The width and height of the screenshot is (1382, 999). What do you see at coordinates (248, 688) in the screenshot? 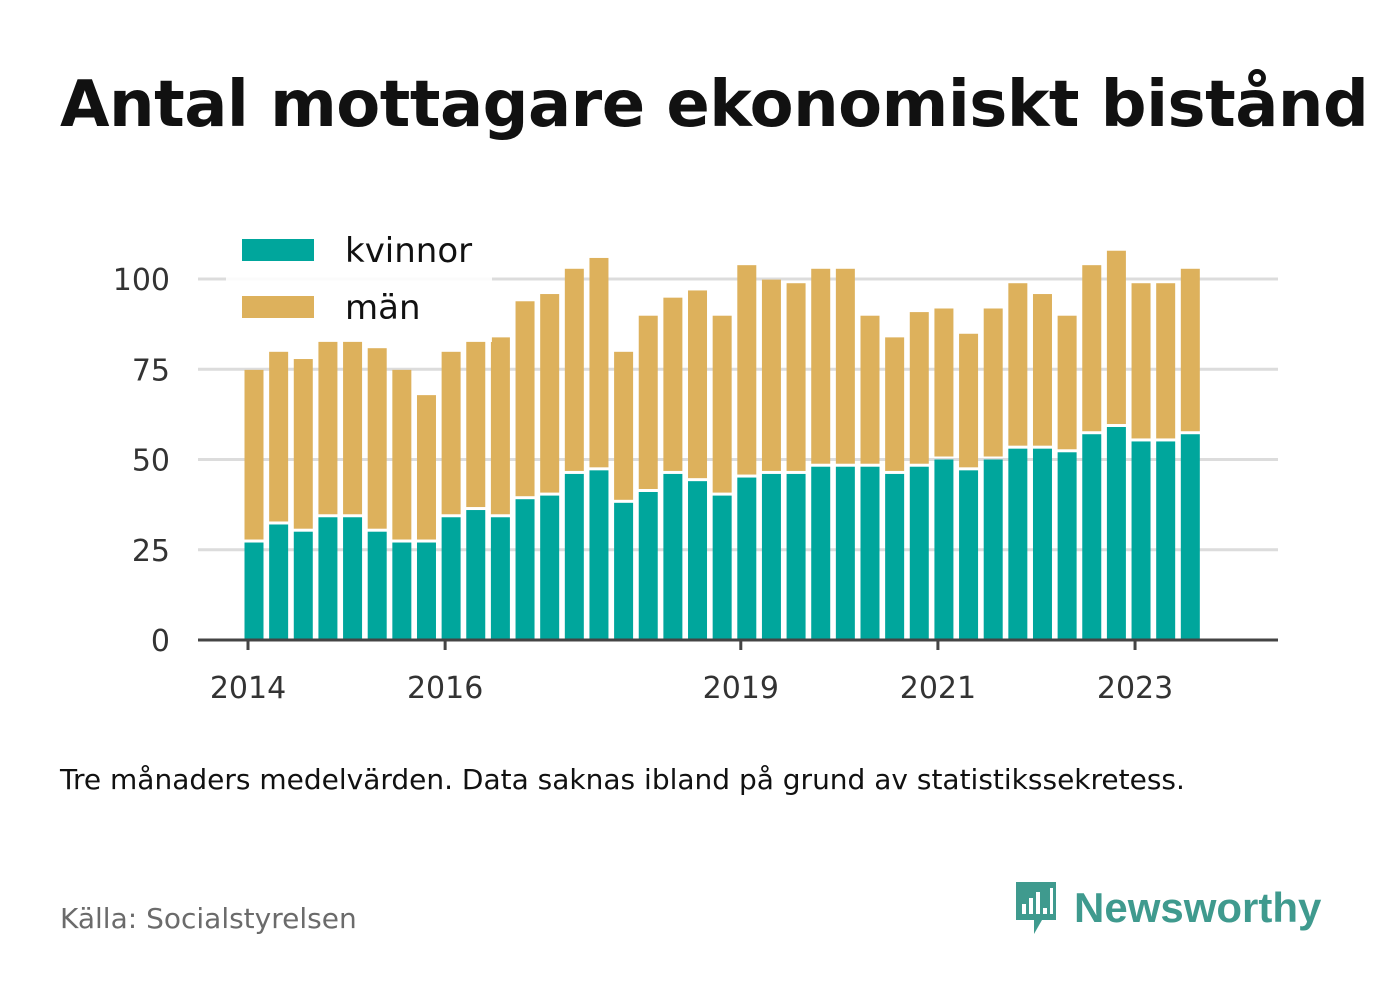
I see `x-tick-label: 2014` at bounding box center [248, 688].